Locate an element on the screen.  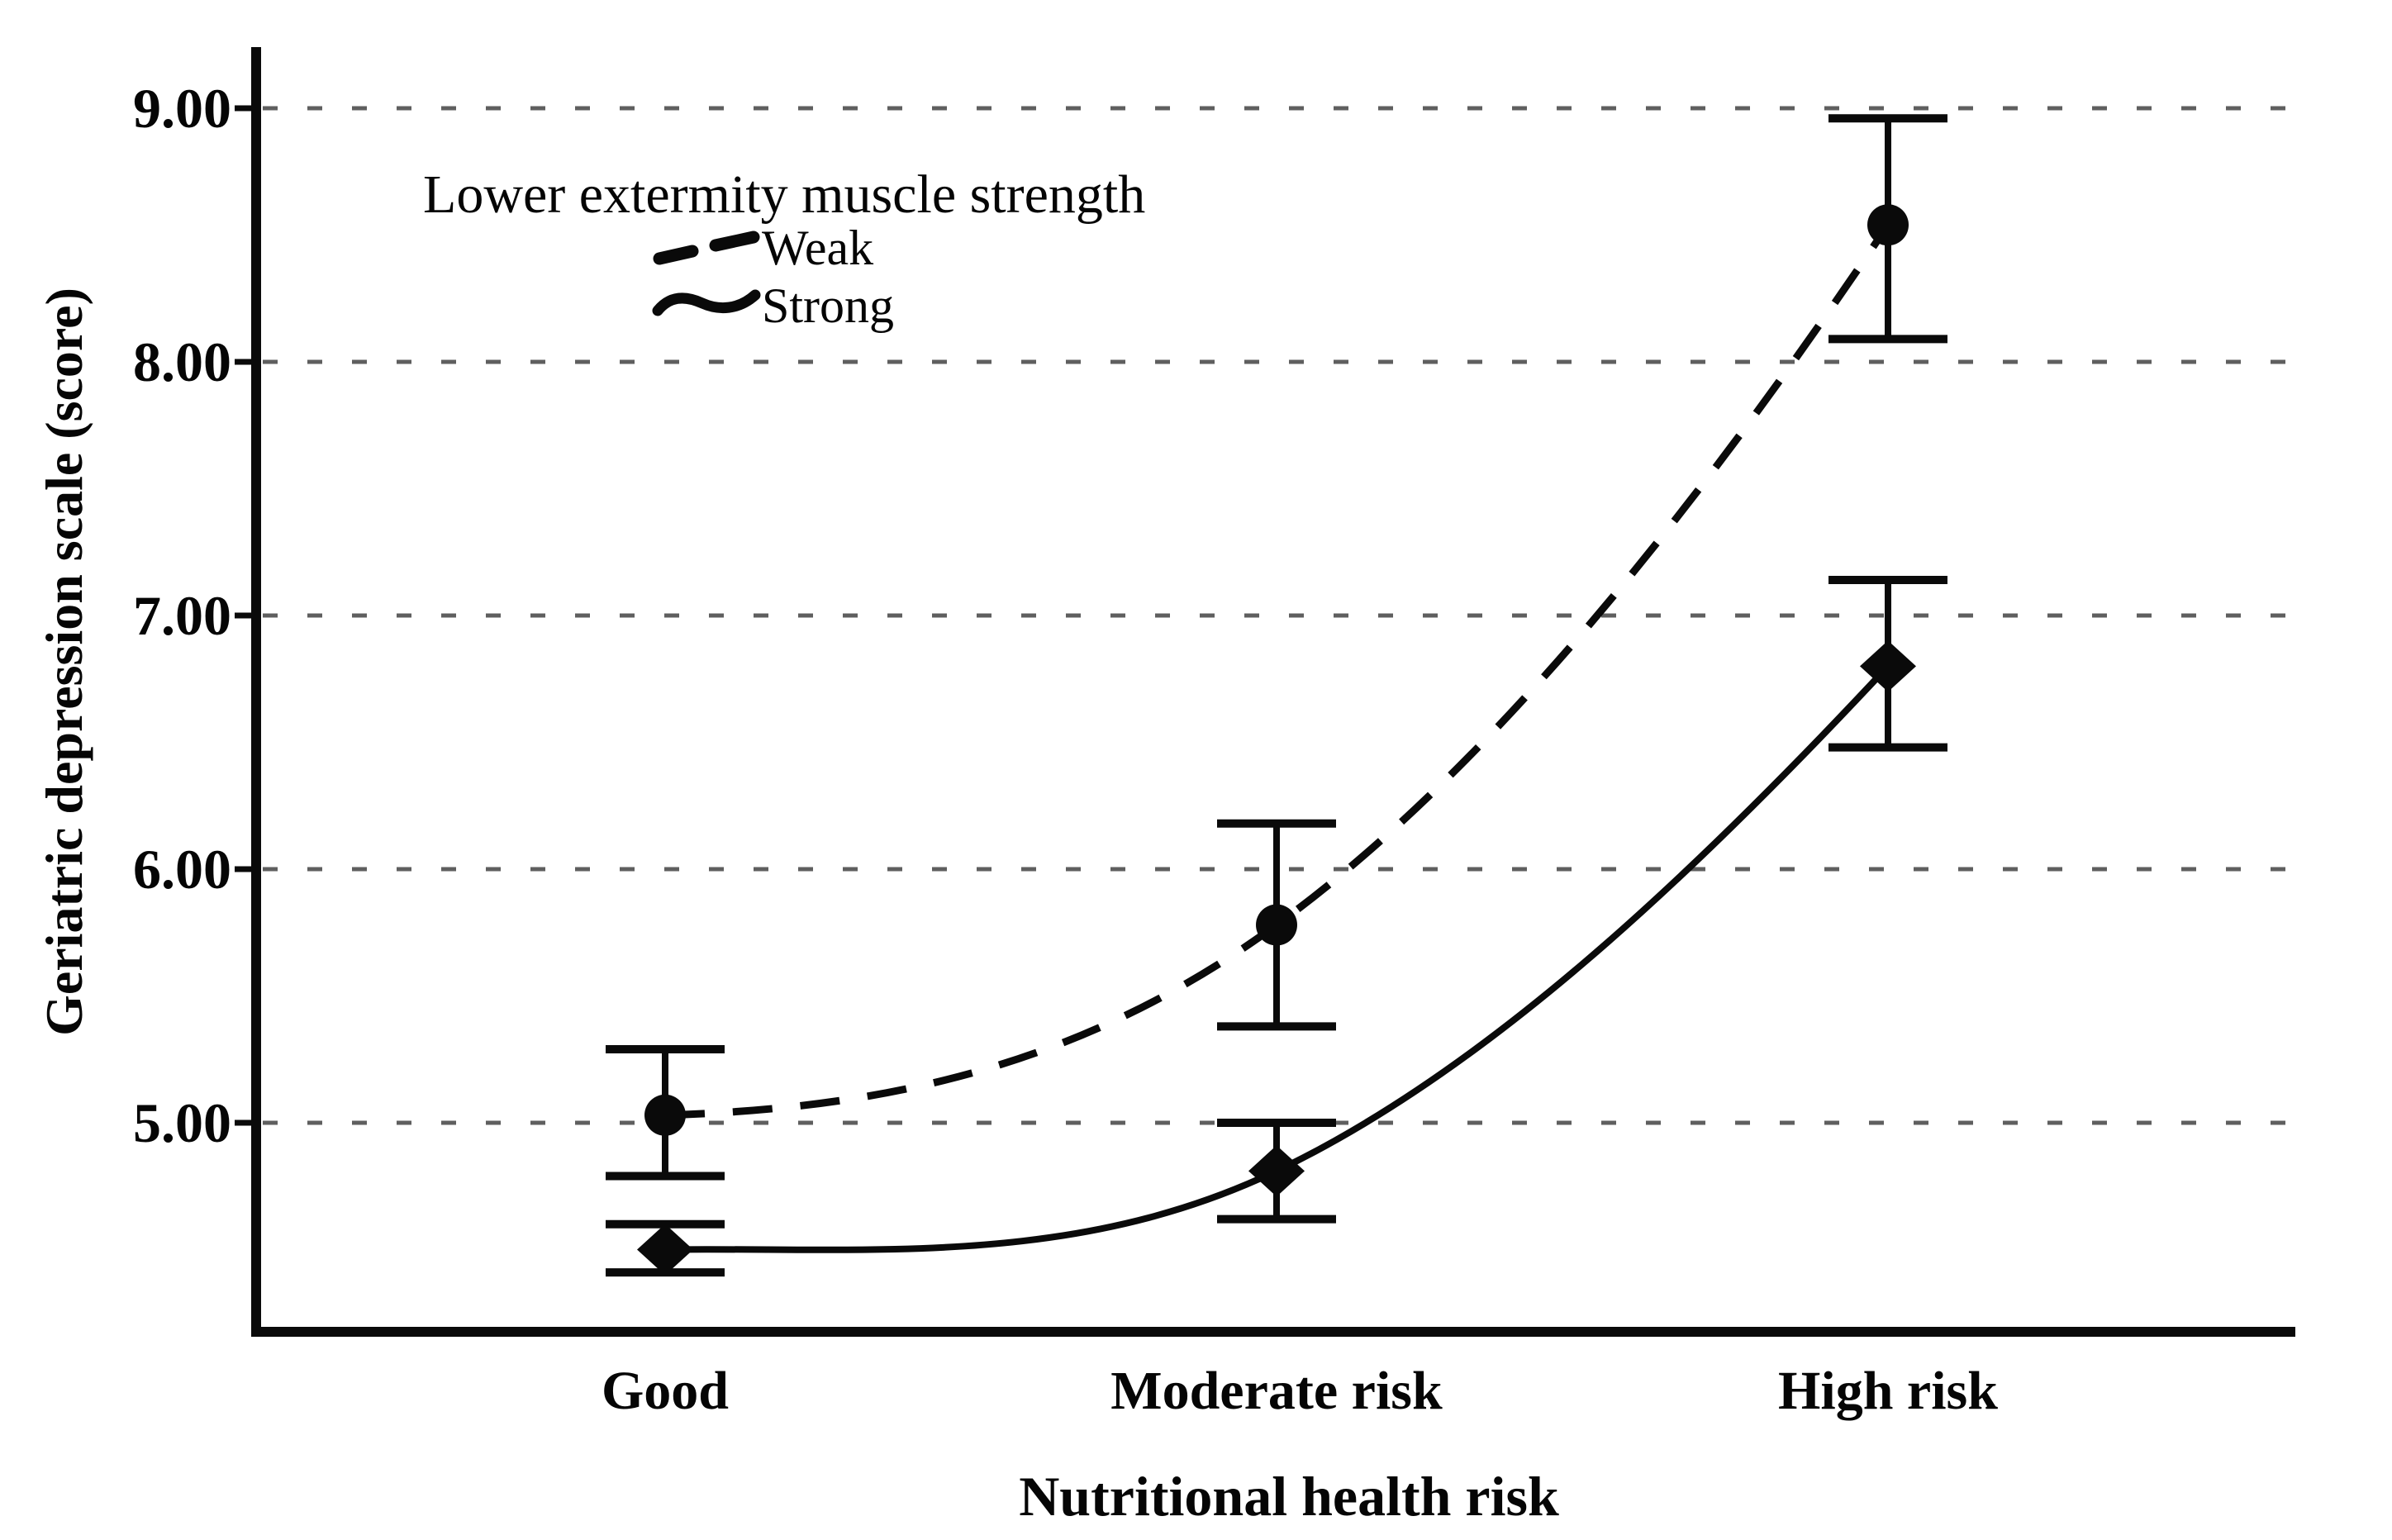
marker-diamond-good is located at coordinates (665, 1250).